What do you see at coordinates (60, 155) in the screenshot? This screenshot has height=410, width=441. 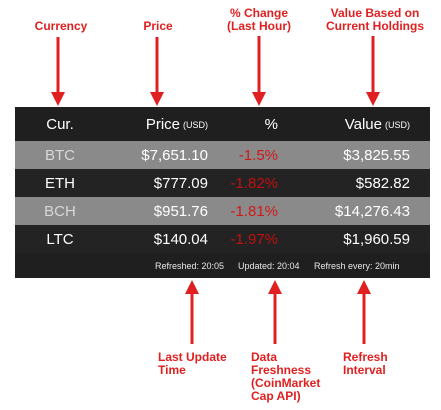 I see `row-currency: BTC` at bounding box center [60, 155].